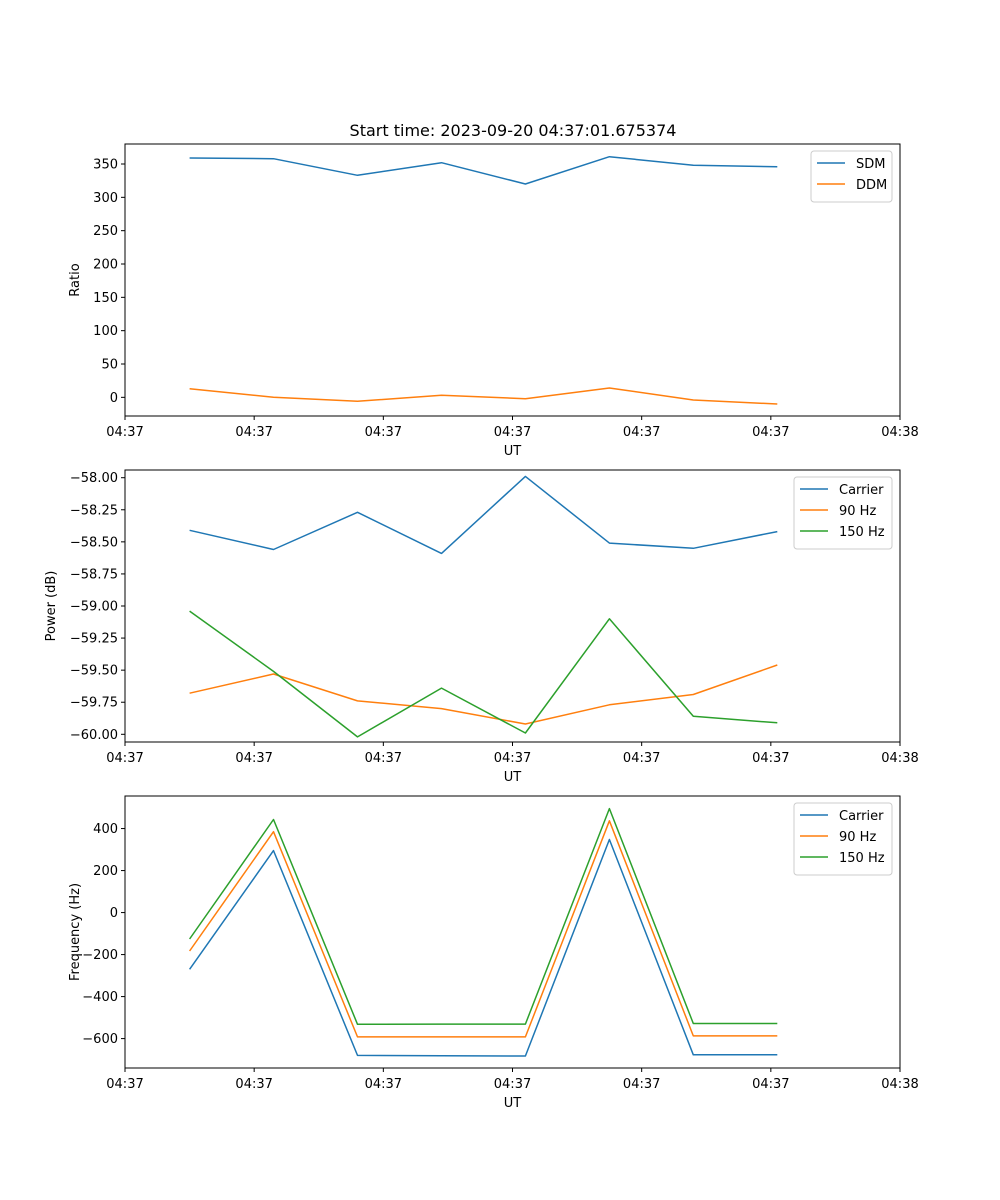 This screenshot has height=1200, width=1000. Describe the element at coordinates (94, 671) in the screenshot. I see `y-tick-label: −59.50` at that location.